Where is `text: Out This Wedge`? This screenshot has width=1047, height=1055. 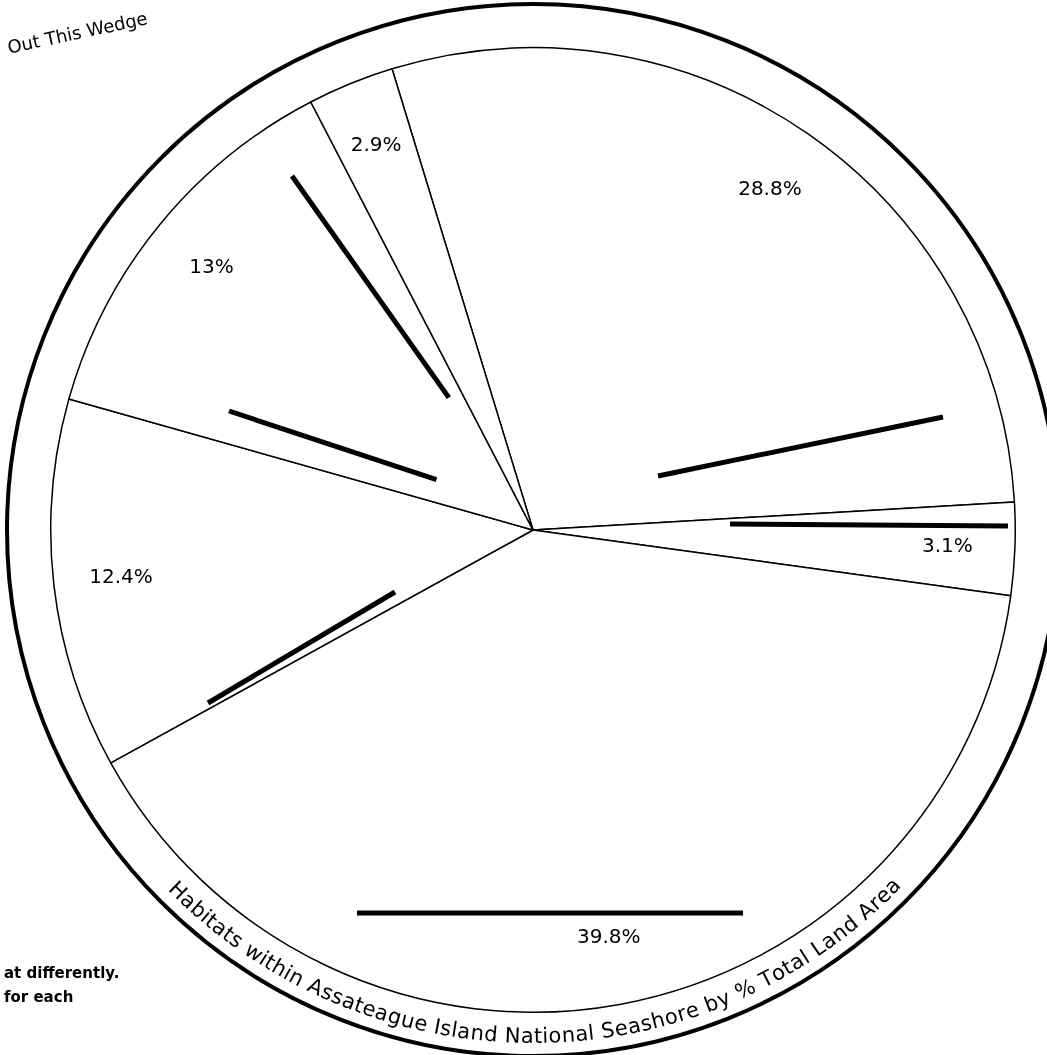 text: Out This Wedge is located at coordinates (77, 32).